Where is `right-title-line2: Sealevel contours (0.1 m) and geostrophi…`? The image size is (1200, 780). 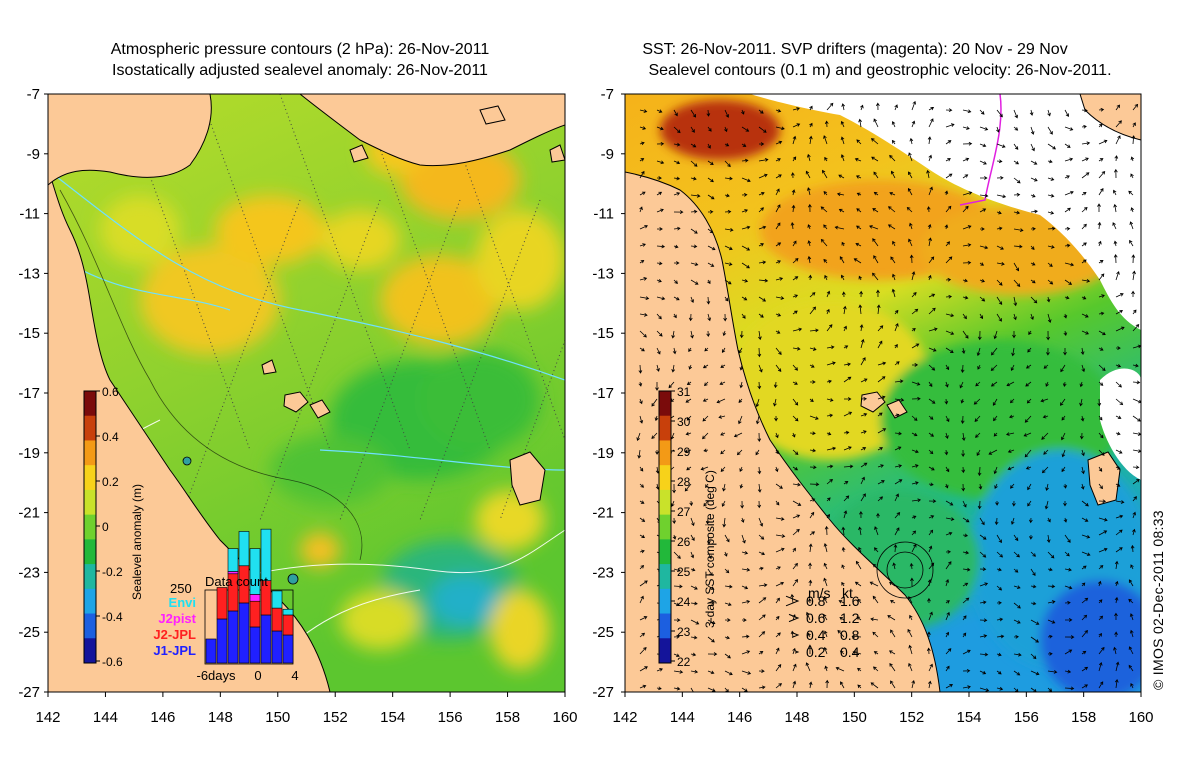
right-title-line2: Sealevel contours (0.1 m) and geostrophi… is located at coordinates (880, 70).